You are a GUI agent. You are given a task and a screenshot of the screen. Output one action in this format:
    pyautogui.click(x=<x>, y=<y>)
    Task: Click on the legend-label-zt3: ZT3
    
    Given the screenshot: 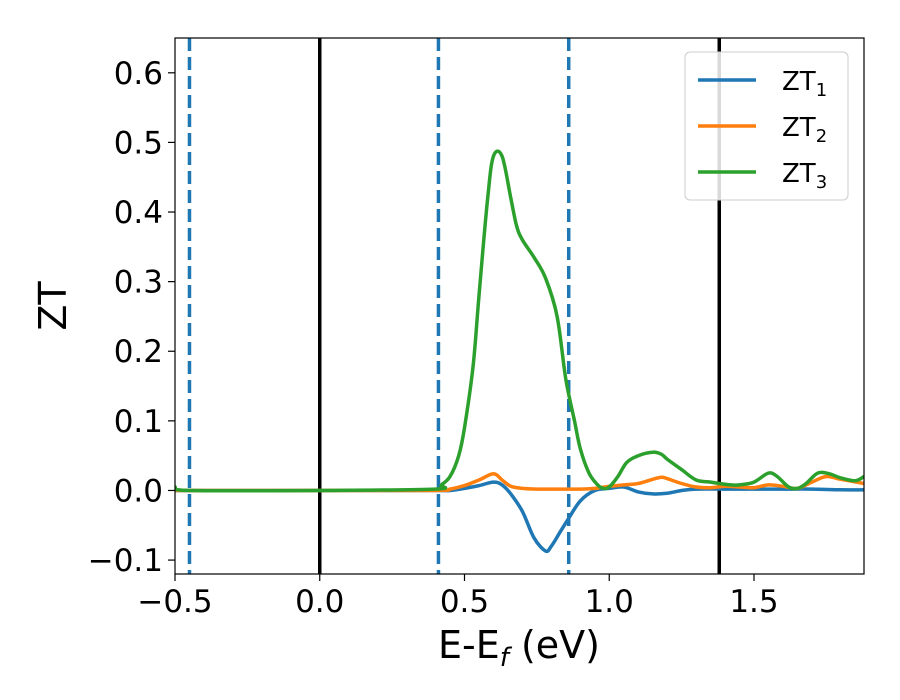 What is the action you would take?
    pyautogui.click(x=804, y=176)
    